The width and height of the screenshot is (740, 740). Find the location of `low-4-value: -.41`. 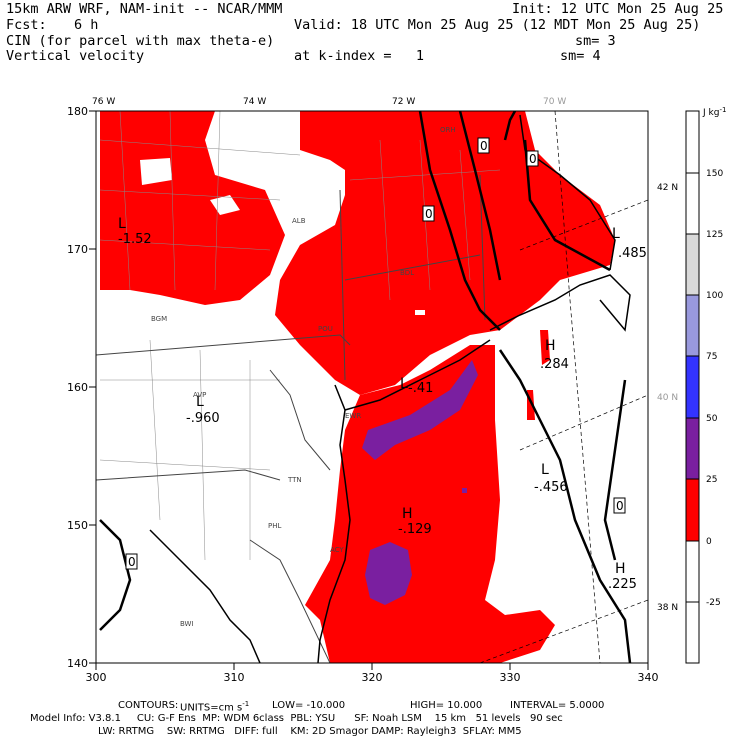

low-4-value: -.41 is located at coordinates (420, 388).